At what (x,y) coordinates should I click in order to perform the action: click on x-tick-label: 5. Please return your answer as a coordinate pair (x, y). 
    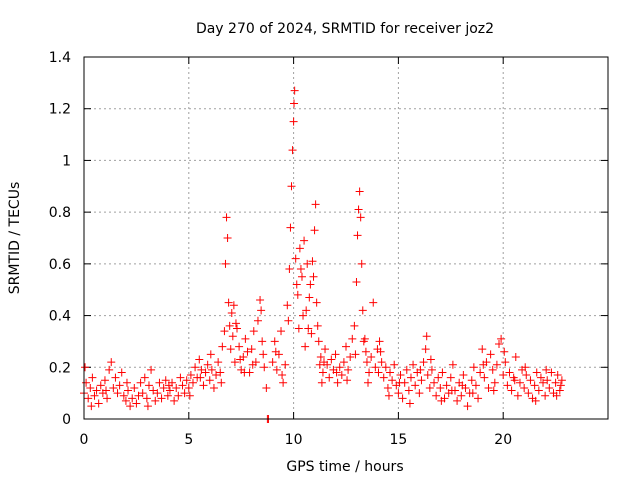
    Looking at the image, I should click on (188, 440).